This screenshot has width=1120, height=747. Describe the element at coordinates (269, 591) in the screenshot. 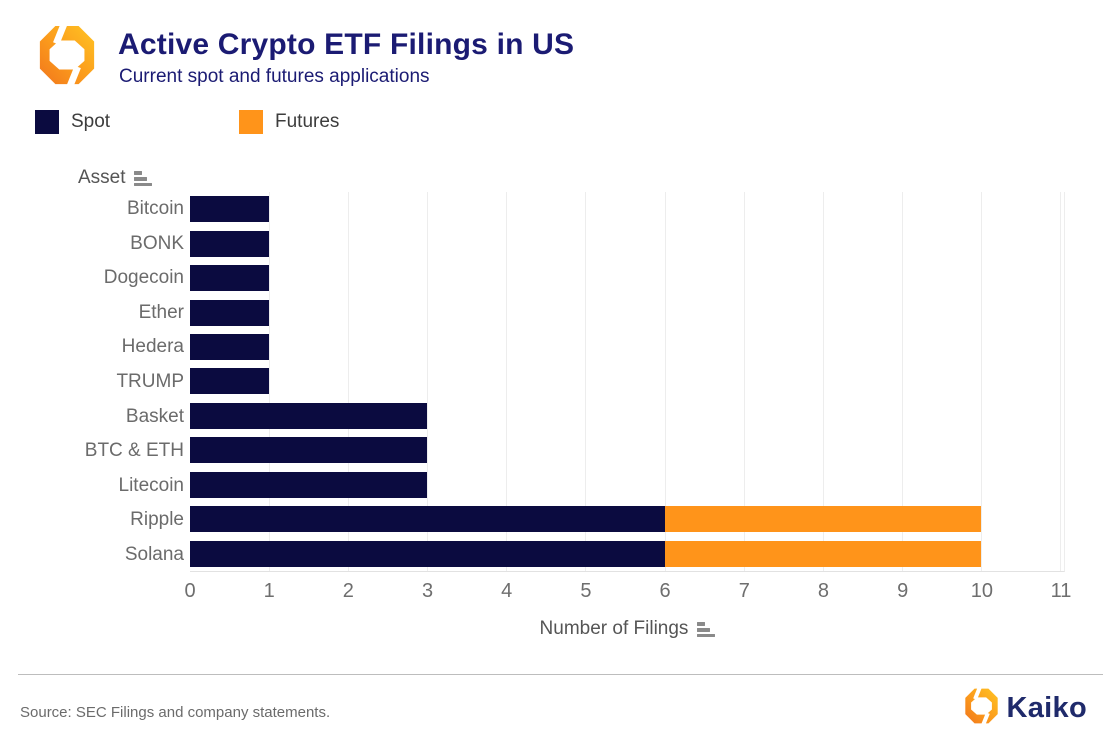

I see `x-tick-label: 1` at that location.